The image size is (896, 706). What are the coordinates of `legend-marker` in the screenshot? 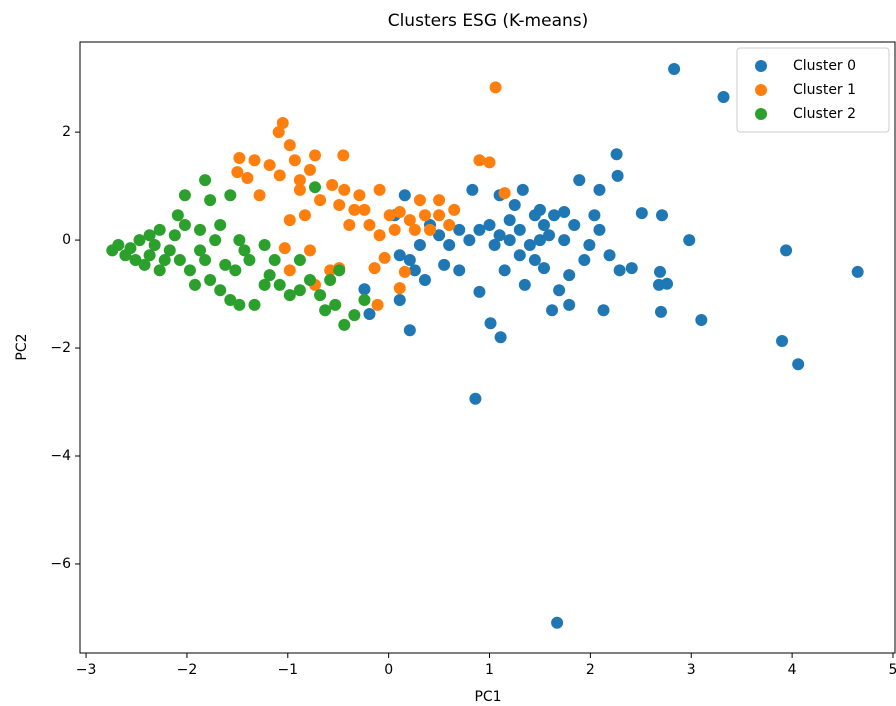 It's located at (761, 90).